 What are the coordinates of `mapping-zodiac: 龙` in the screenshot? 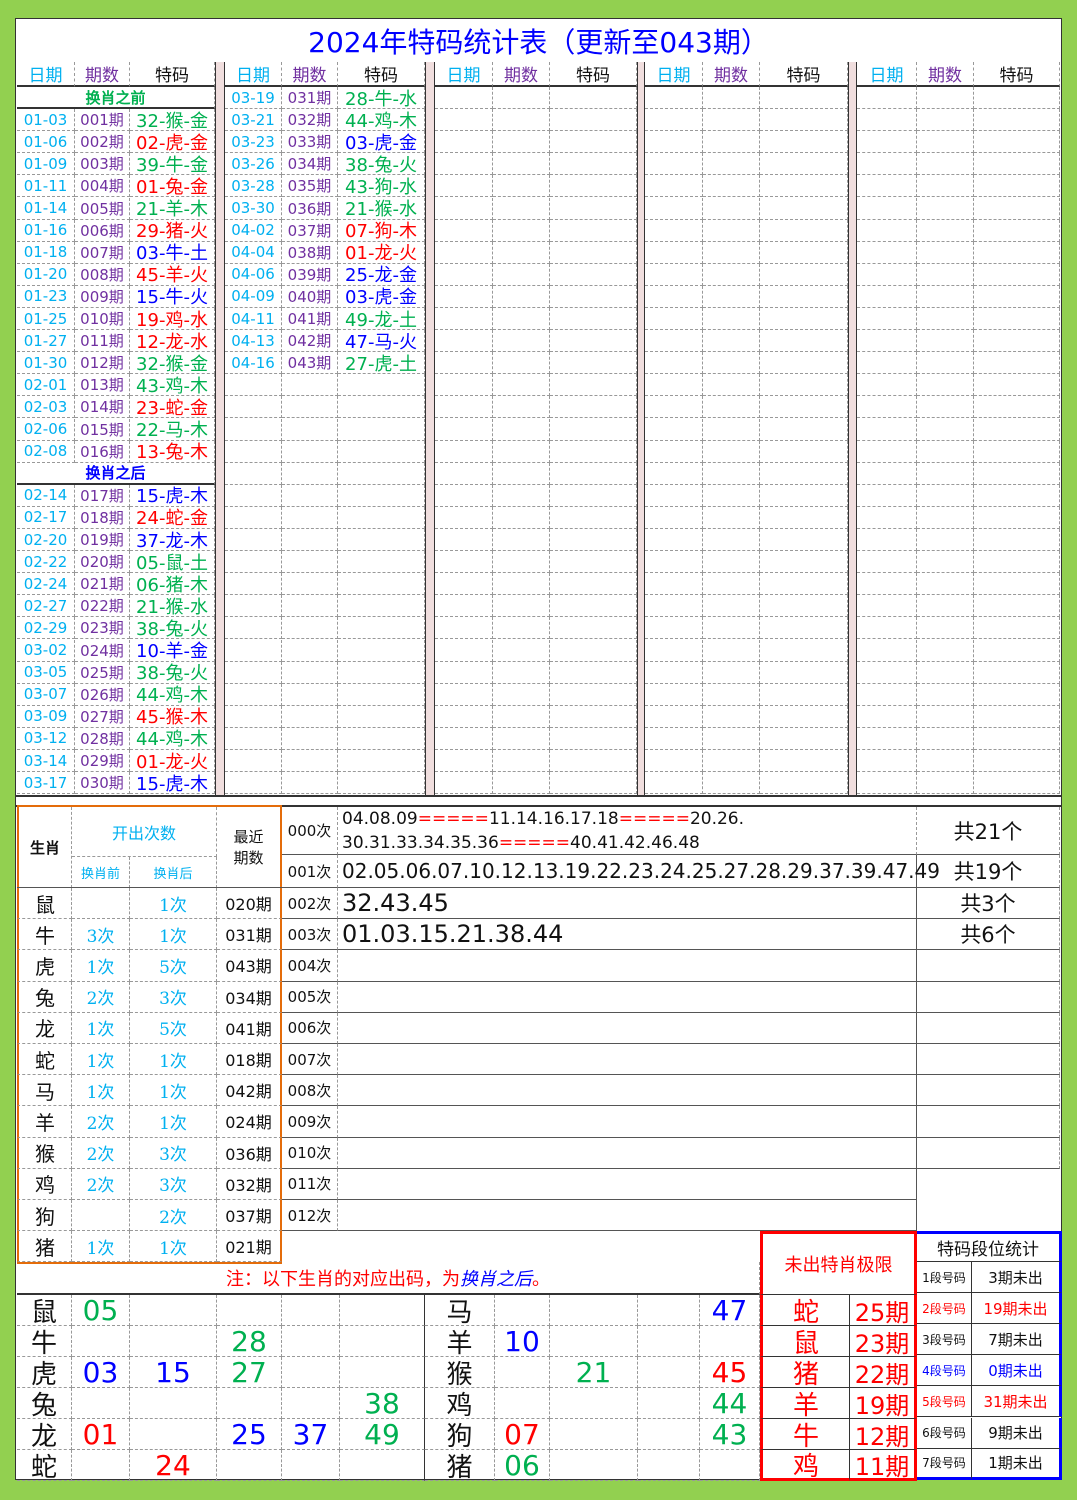 It's located at (44, 1434).